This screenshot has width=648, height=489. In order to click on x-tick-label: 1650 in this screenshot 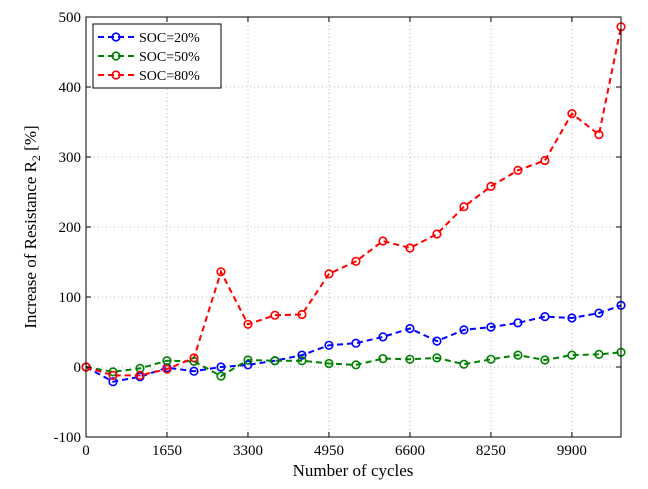, I will do `click(167, 451)`.